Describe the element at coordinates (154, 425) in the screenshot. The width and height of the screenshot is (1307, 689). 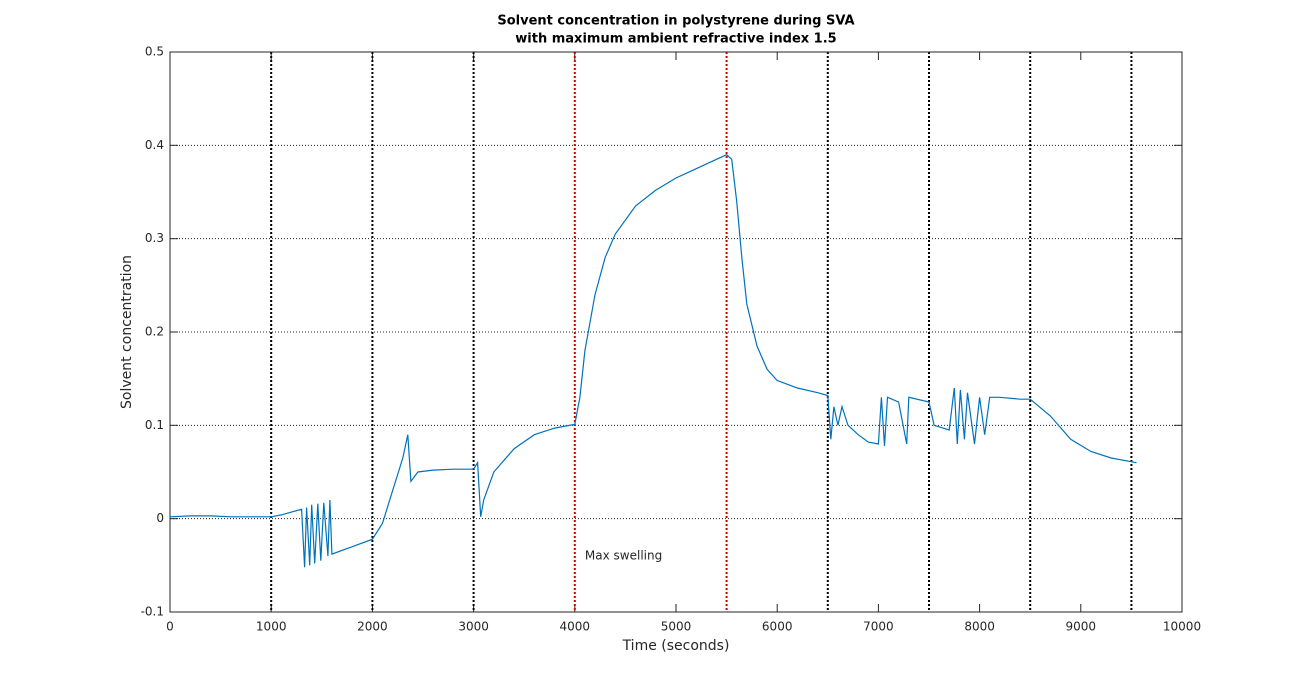
I see `y-tick-label: 0.1` at that location.